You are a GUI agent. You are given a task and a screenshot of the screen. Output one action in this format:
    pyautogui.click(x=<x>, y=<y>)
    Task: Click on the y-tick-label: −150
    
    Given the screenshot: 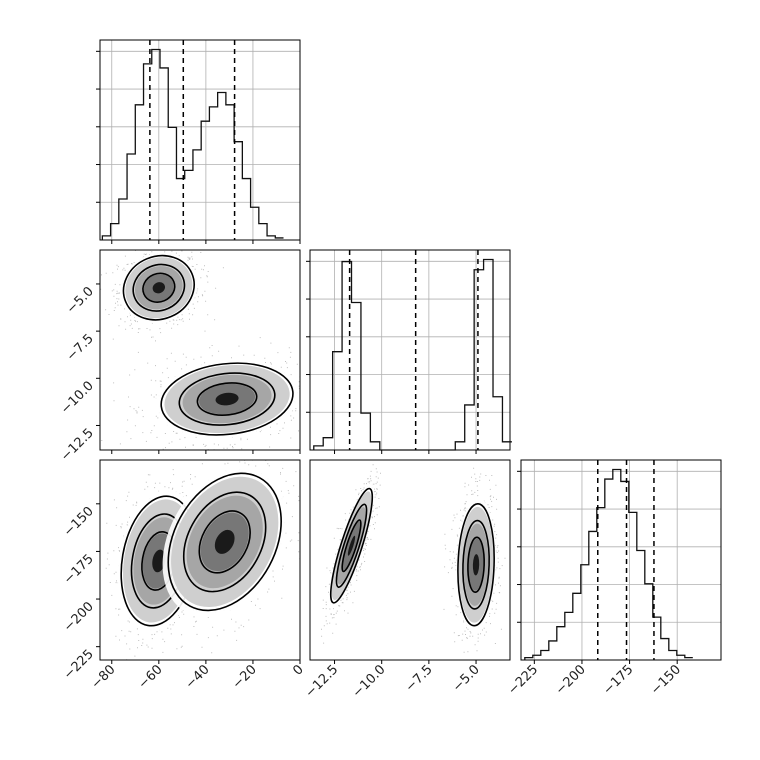 What is the action you would take?
    pyautogui.click(x=79, y=522)
    